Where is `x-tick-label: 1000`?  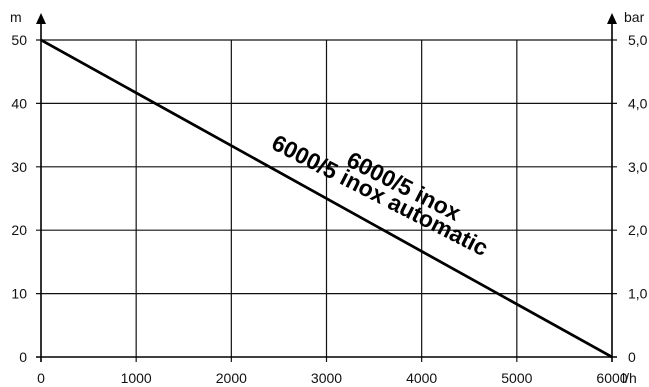
x-tick-label: 1000 is located at coordinates (136, 378).